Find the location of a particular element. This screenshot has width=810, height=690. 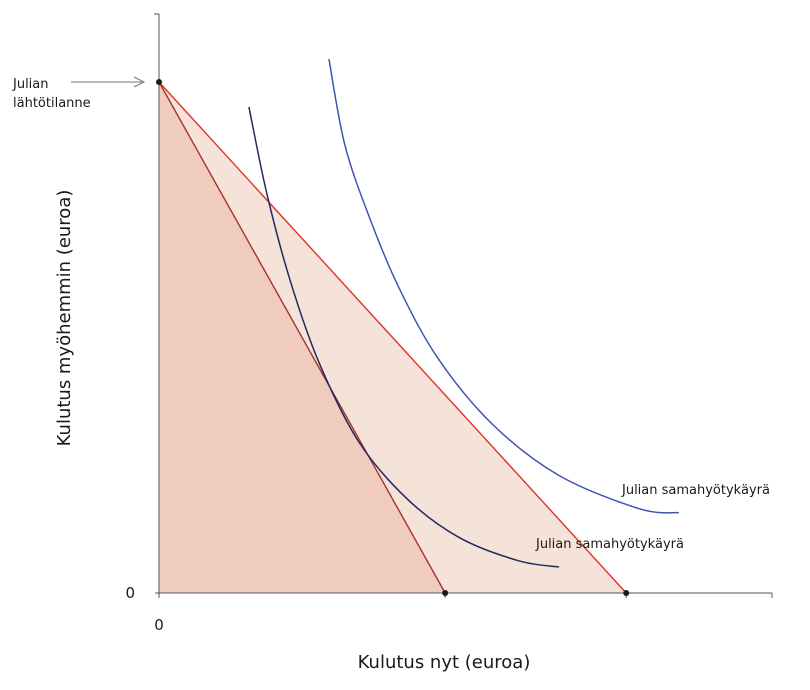

start-label-line-2: lähtötilanne is located at coordinates (52, 103).